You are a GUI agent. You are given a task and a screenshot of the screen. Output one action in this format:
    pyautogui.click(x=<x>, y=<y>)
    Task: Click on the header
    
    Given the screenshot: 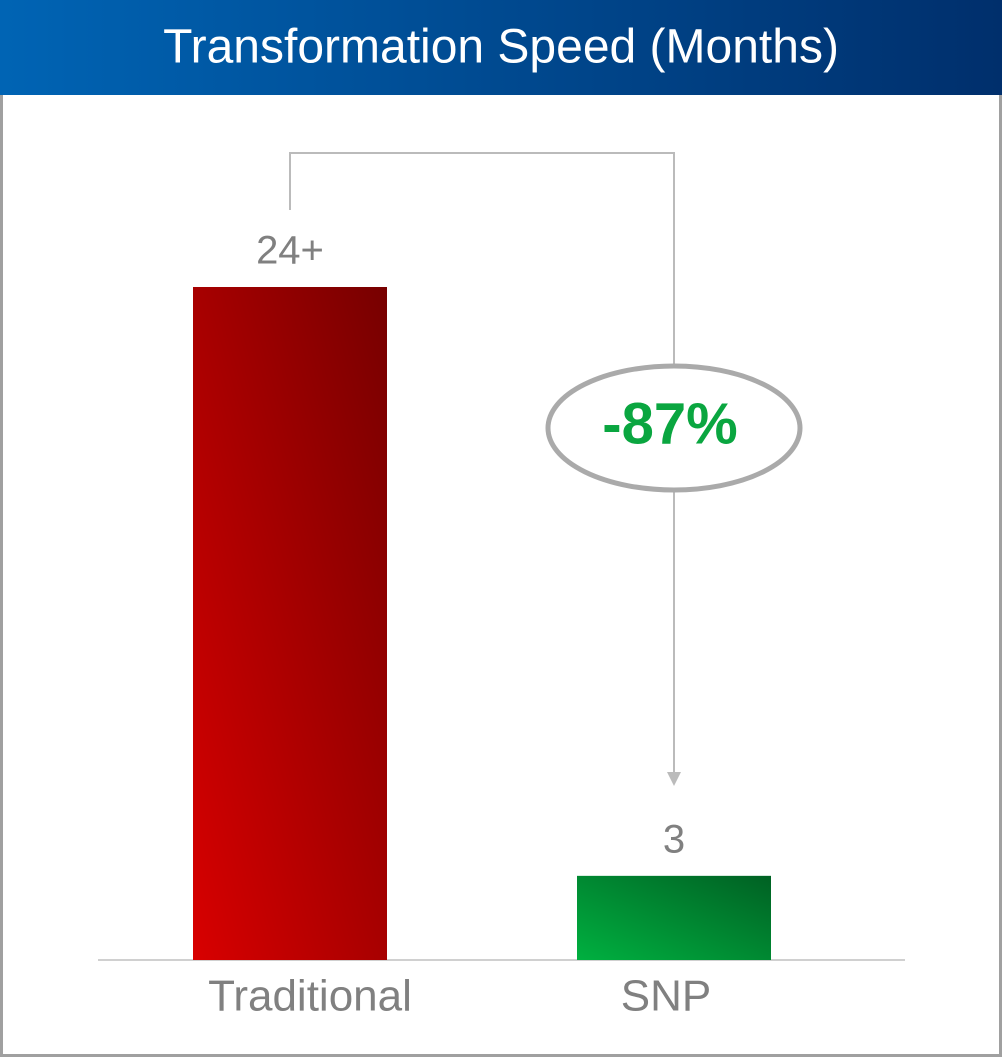 What is the action you would take?
    pyautogui.click(x=501, y=47)
    